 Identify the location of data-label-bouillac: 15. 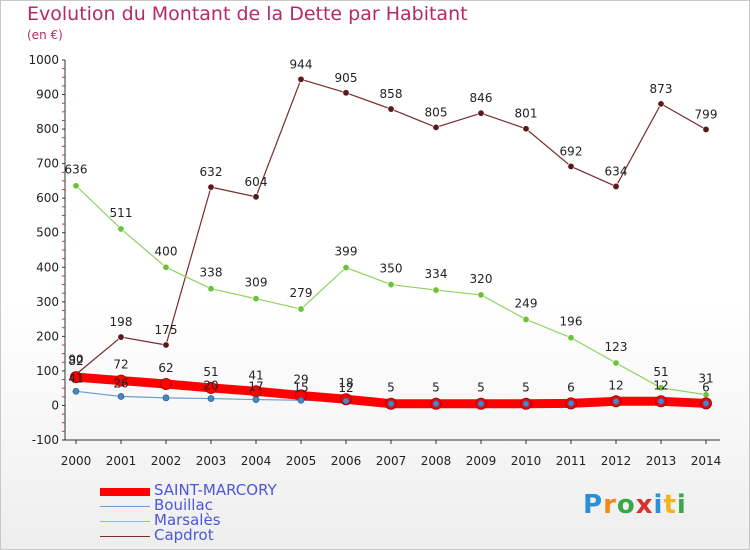
(300, 387).